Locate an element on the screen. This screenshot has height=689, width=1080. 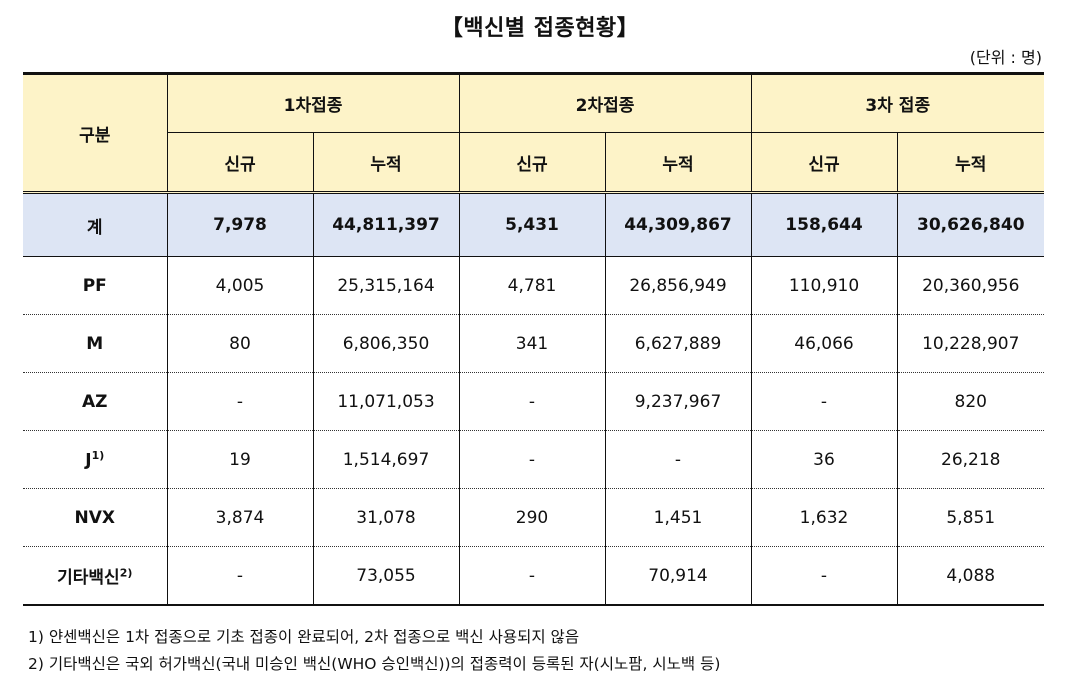
cell: 290 is located at coordinates (531, 517).